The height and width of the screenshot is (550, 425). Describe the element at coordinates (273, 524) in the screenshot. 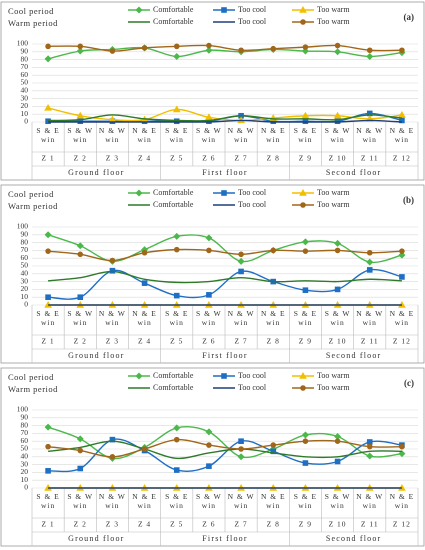

I see `zone-label: Z 8` at that location.